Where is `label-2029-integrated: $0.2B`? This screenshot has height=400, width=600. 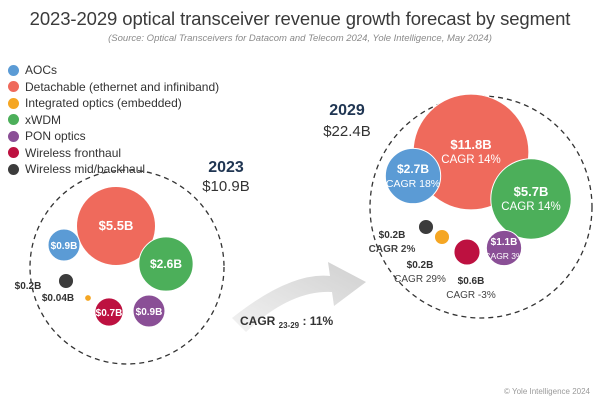
label-2029-integrated: $0.2B is located at coordinates (420, 265).